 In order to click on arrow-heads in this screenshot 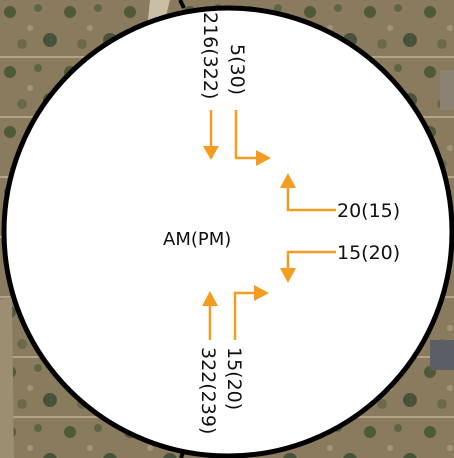, I will do `click(249, 226)`.